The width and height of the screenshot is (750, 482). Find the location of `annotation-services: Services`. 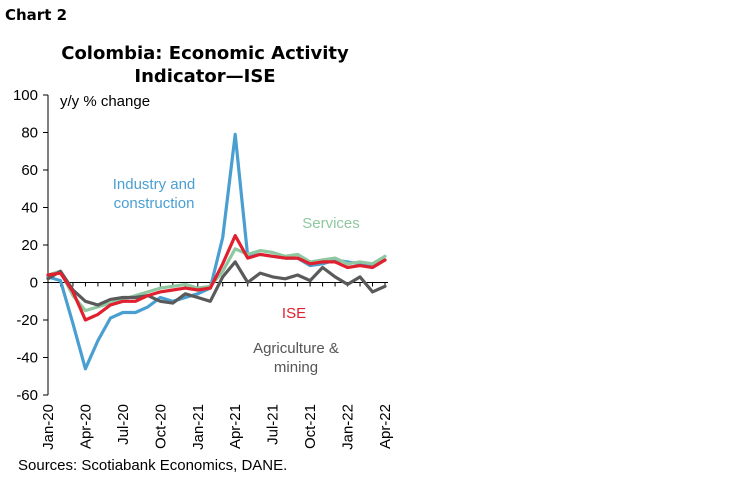

annotation-services: Services is located at coordinates (331, 223).